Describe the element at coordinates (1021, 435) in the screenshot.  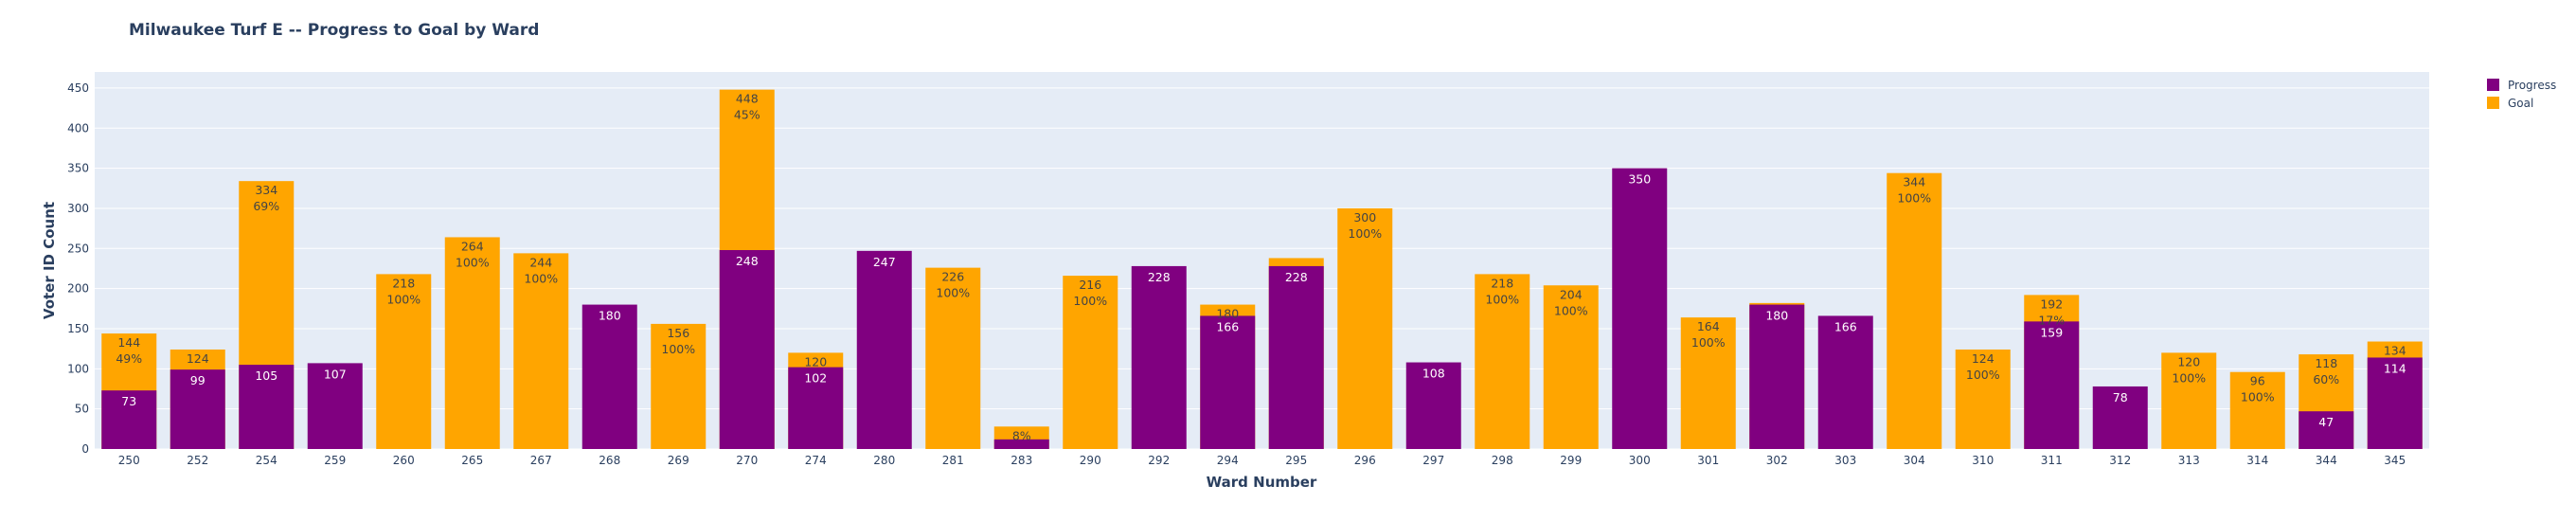
I see `goal-data-label: 8%` at that location.